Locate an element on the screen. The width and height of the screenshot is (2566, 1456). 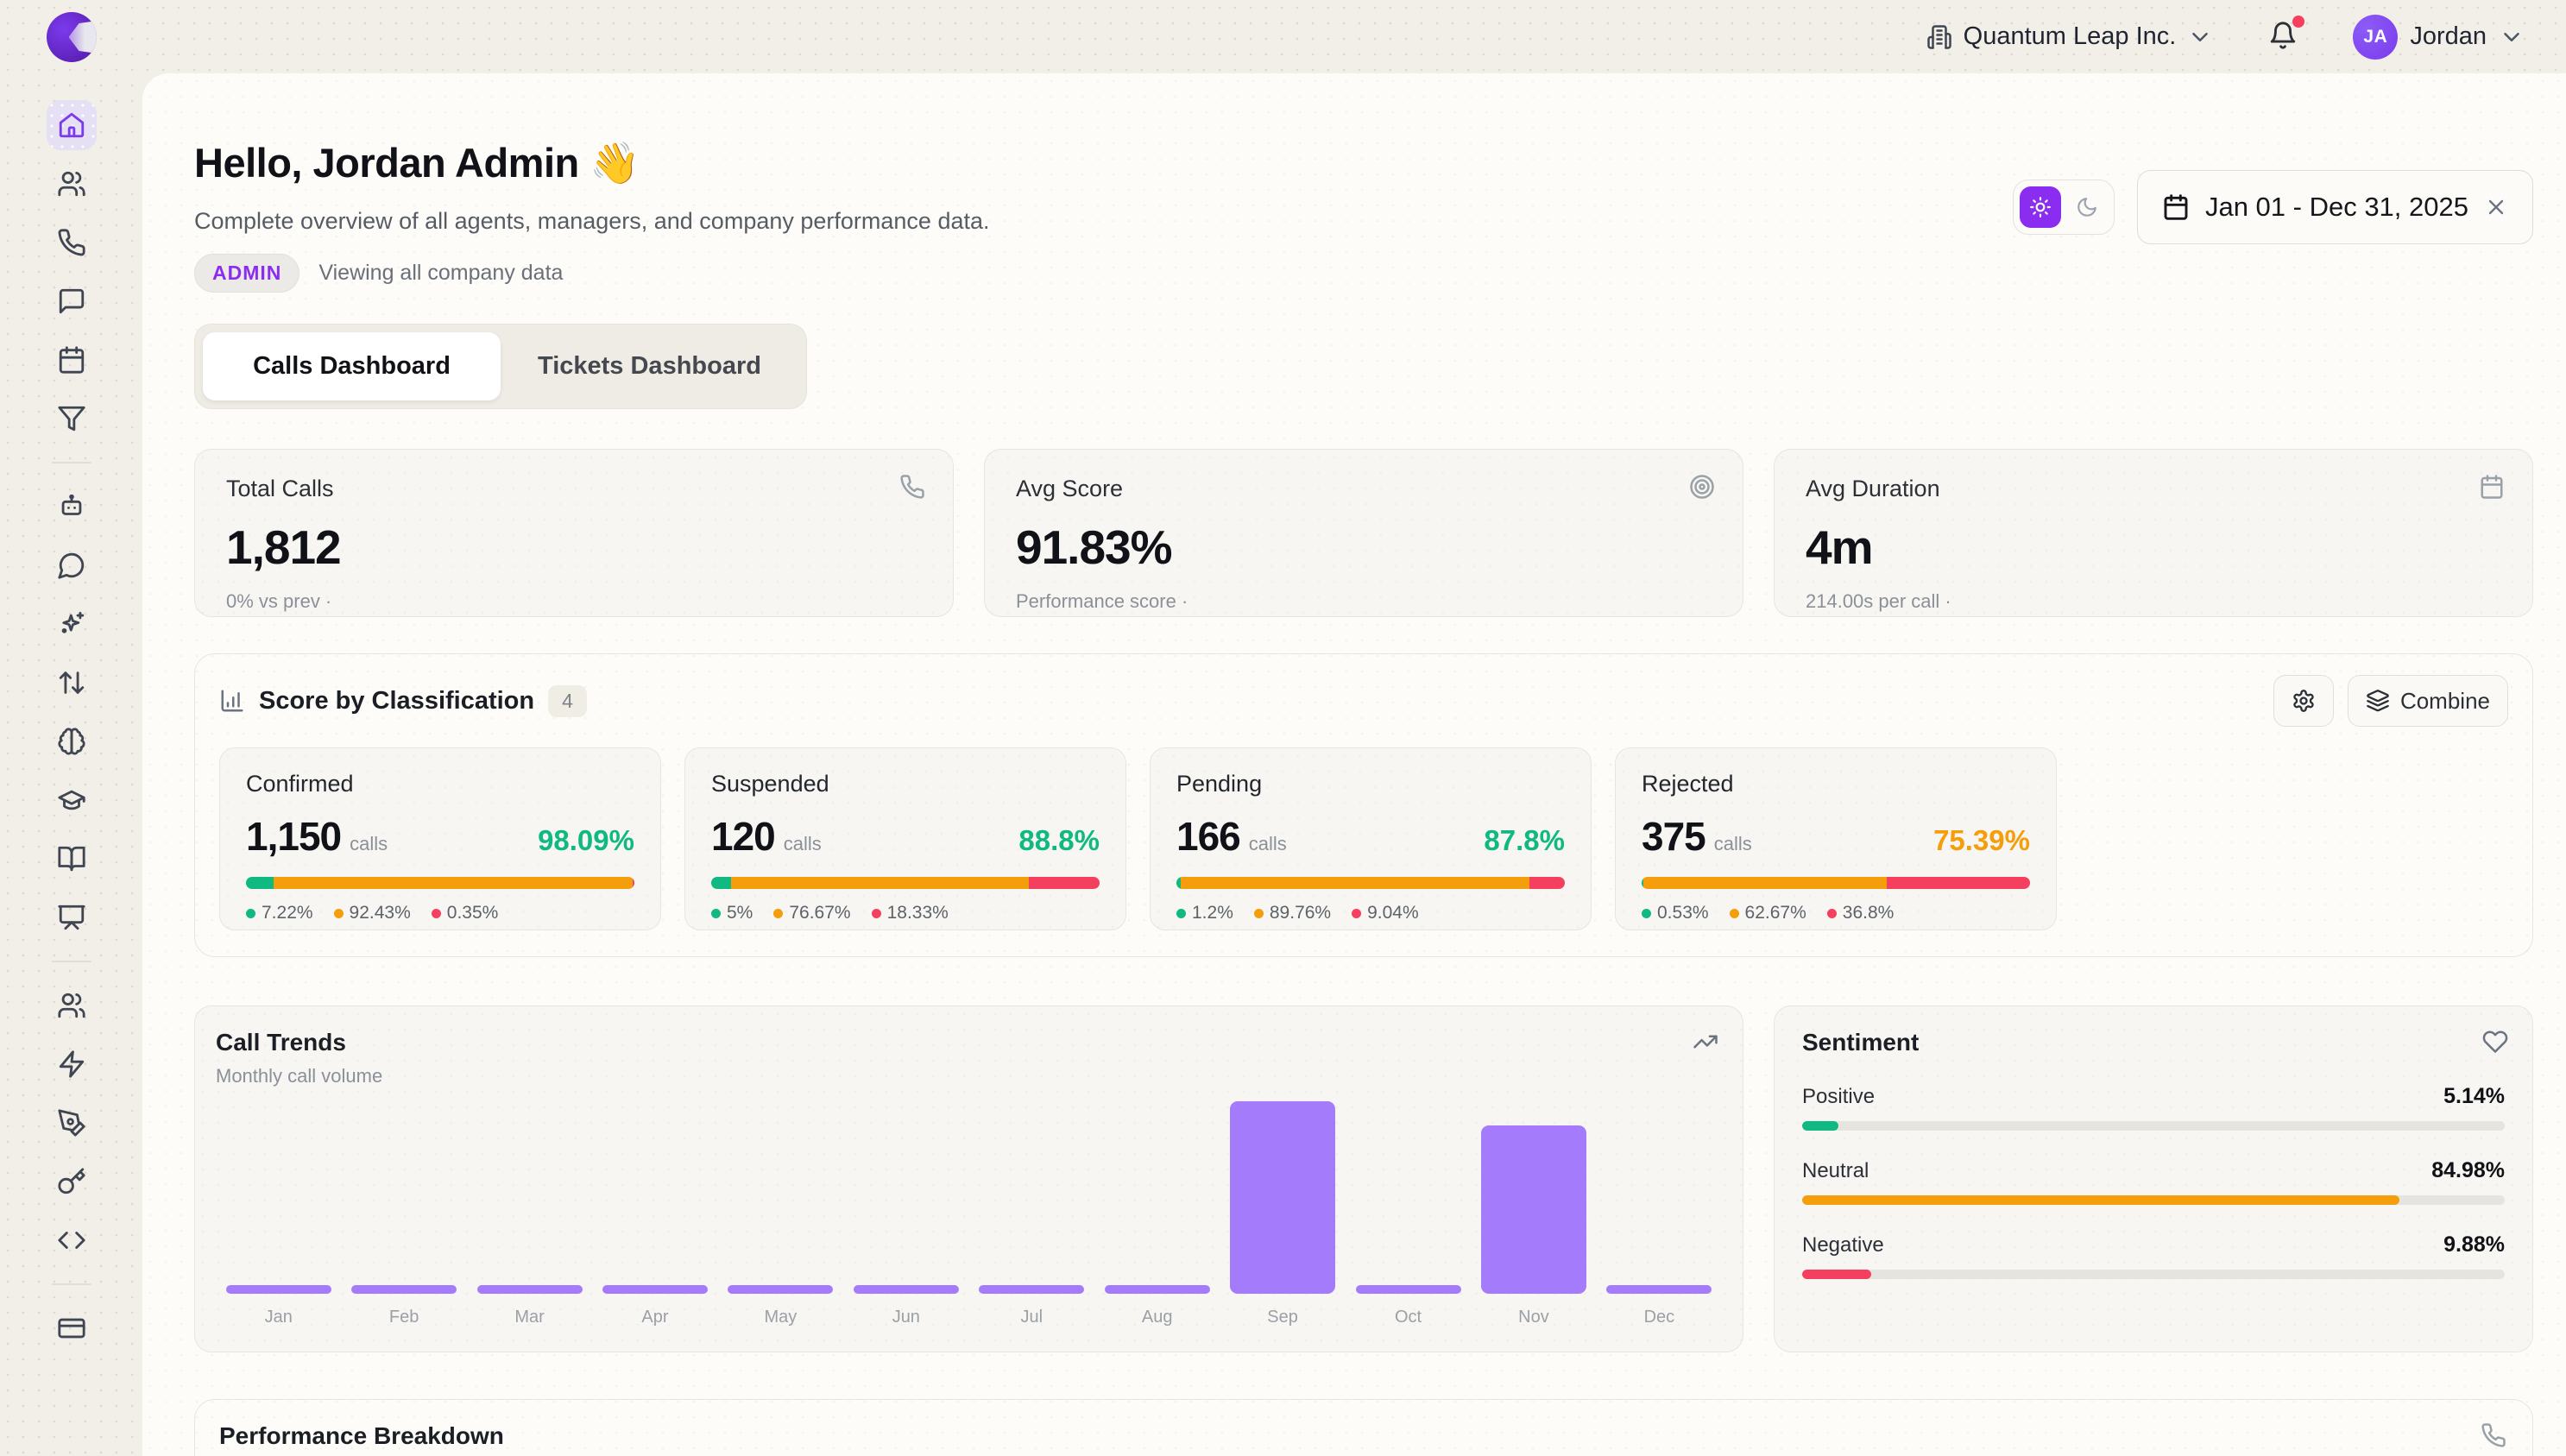
theme-toggle is located at coordinates (2064, 208).